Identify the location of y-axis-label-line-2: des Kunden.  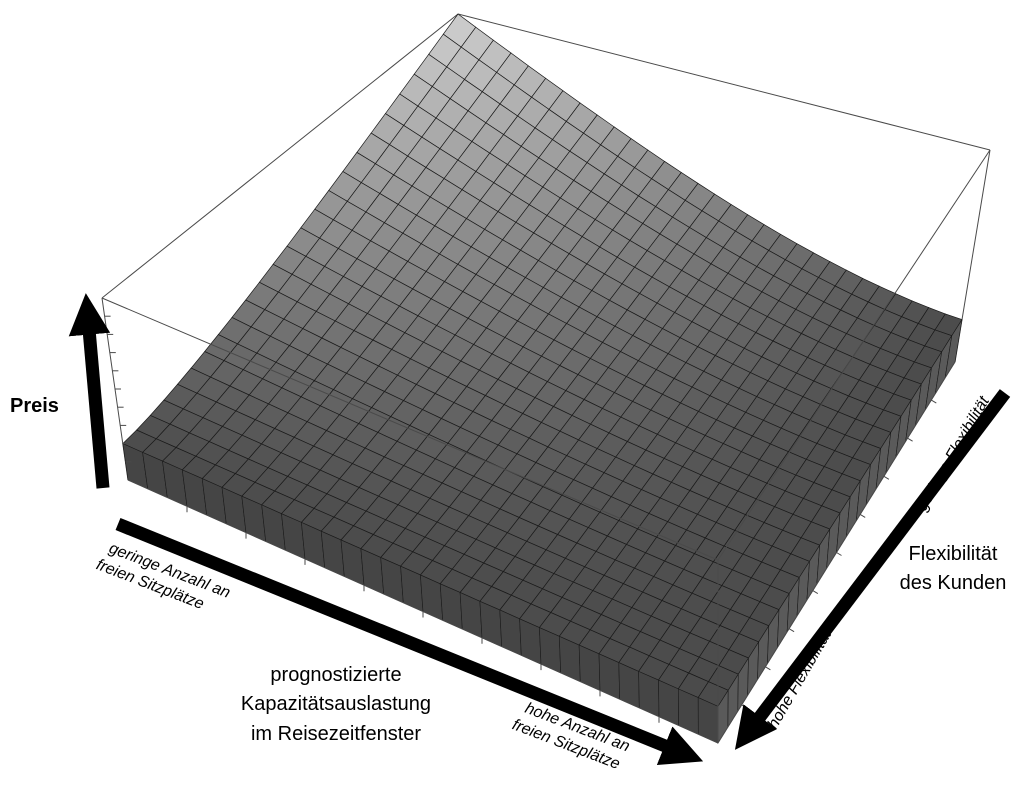
(953, 583).